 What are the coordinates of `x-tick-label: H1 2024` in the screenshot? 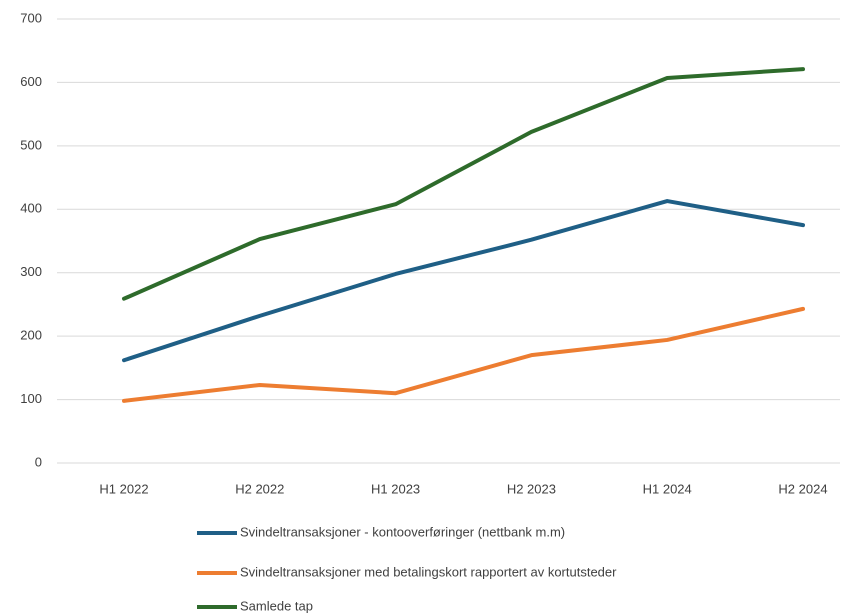 It's located at (667, 488).